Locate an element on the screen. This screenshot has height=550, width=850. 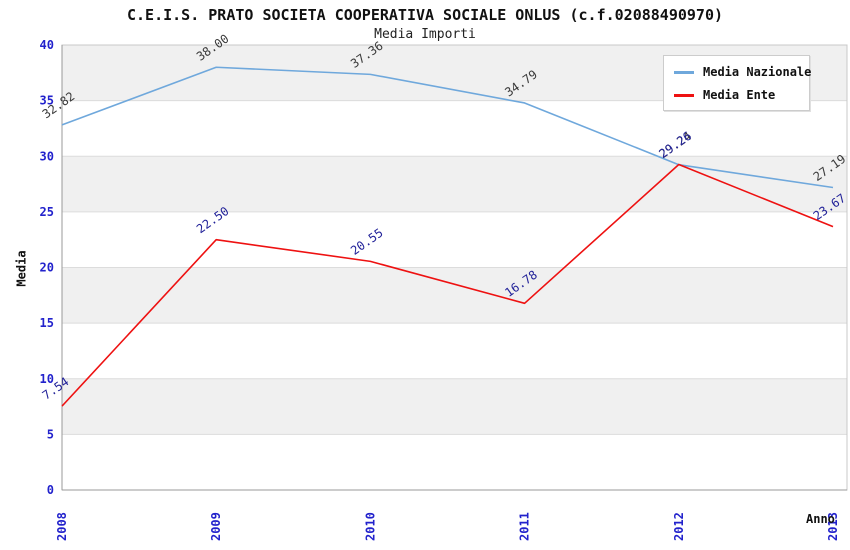
media-ente-line-swatch is located at coordinates (684, 95).